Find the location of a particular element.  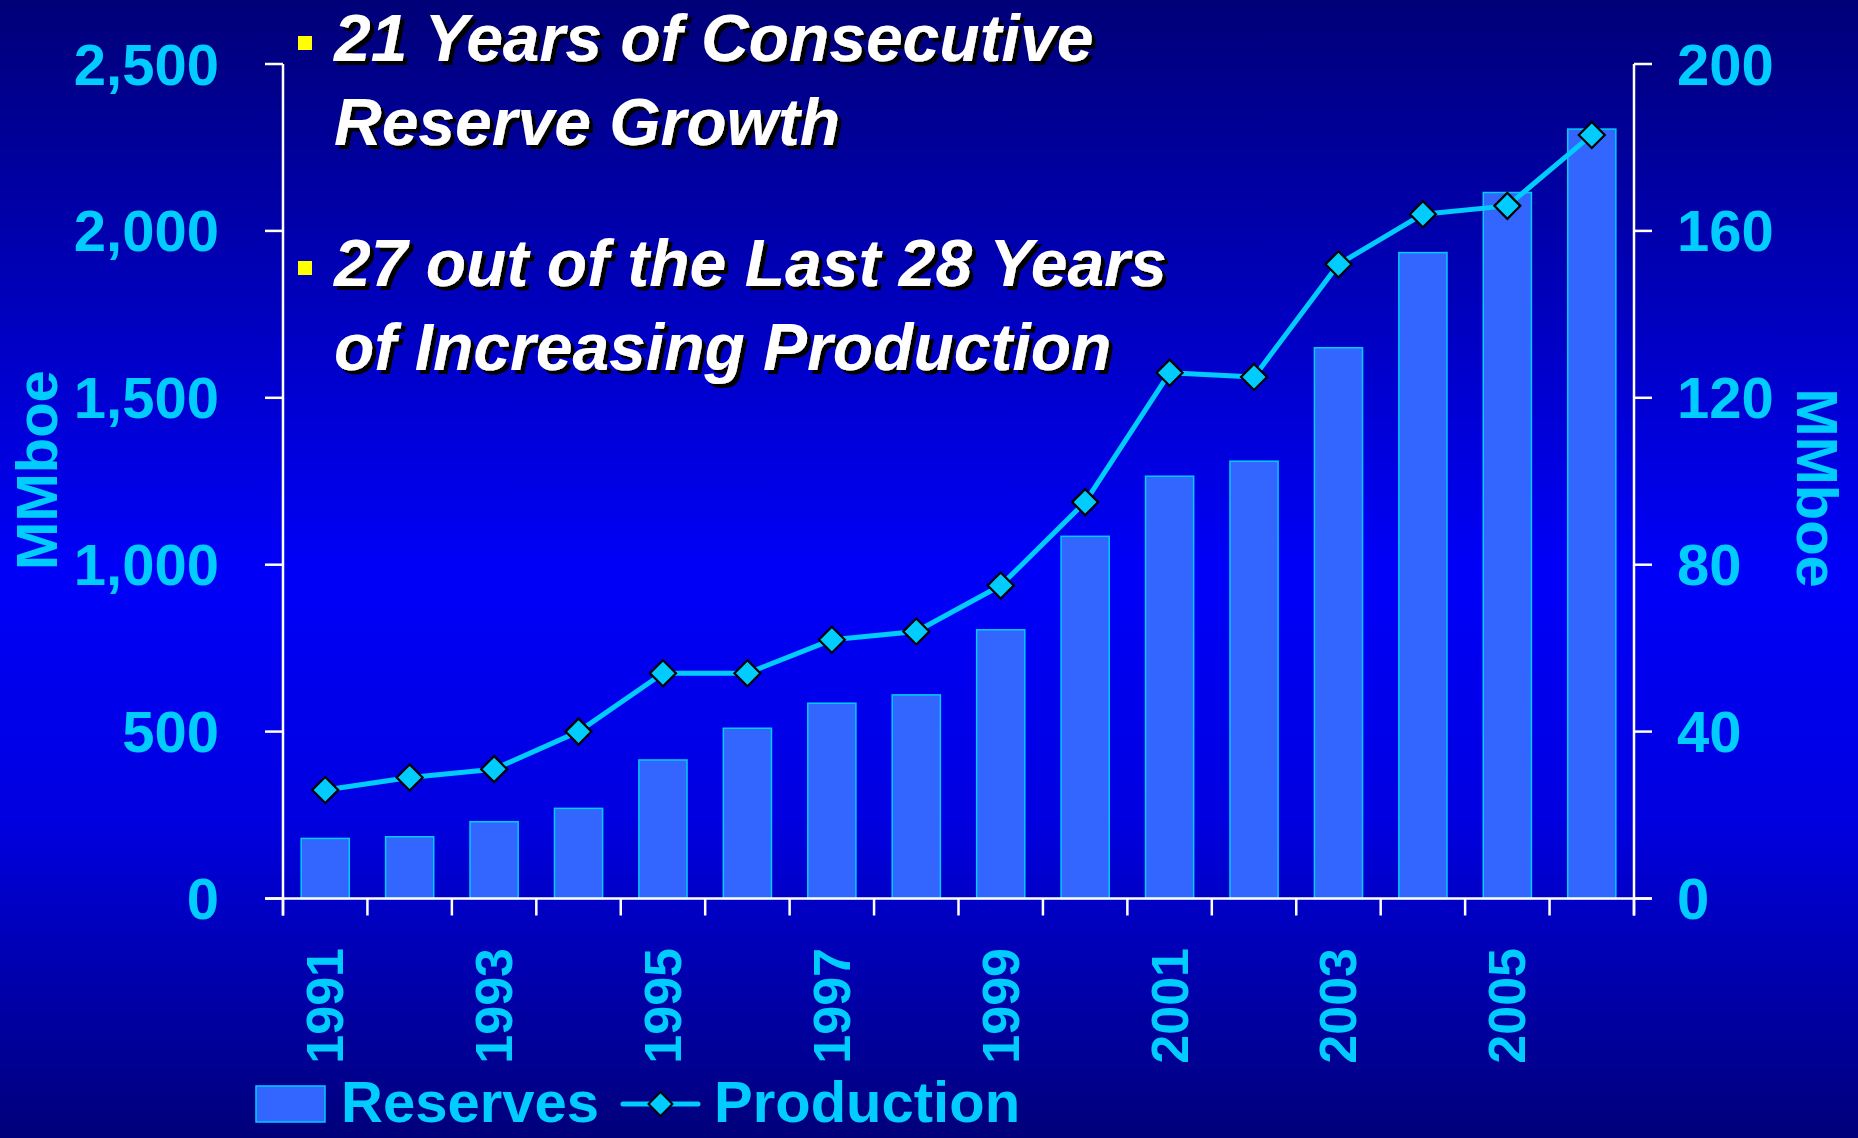

legend-label: Reserves is located at coordinates (470, 1101).